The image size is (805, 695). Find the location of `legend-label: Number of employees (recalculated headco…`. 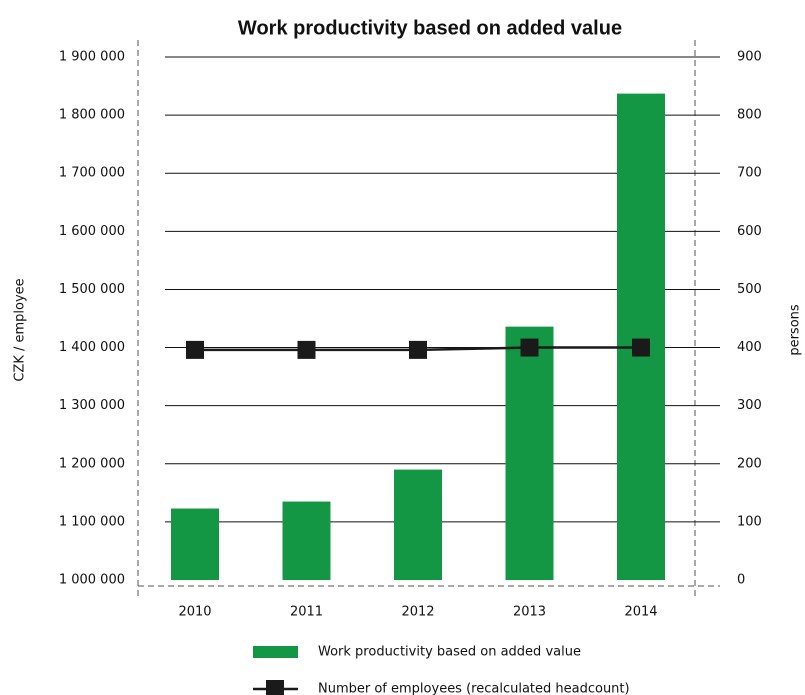

legend-label: Number of employees (recalculated headco… is located at coordinates (474, 688).